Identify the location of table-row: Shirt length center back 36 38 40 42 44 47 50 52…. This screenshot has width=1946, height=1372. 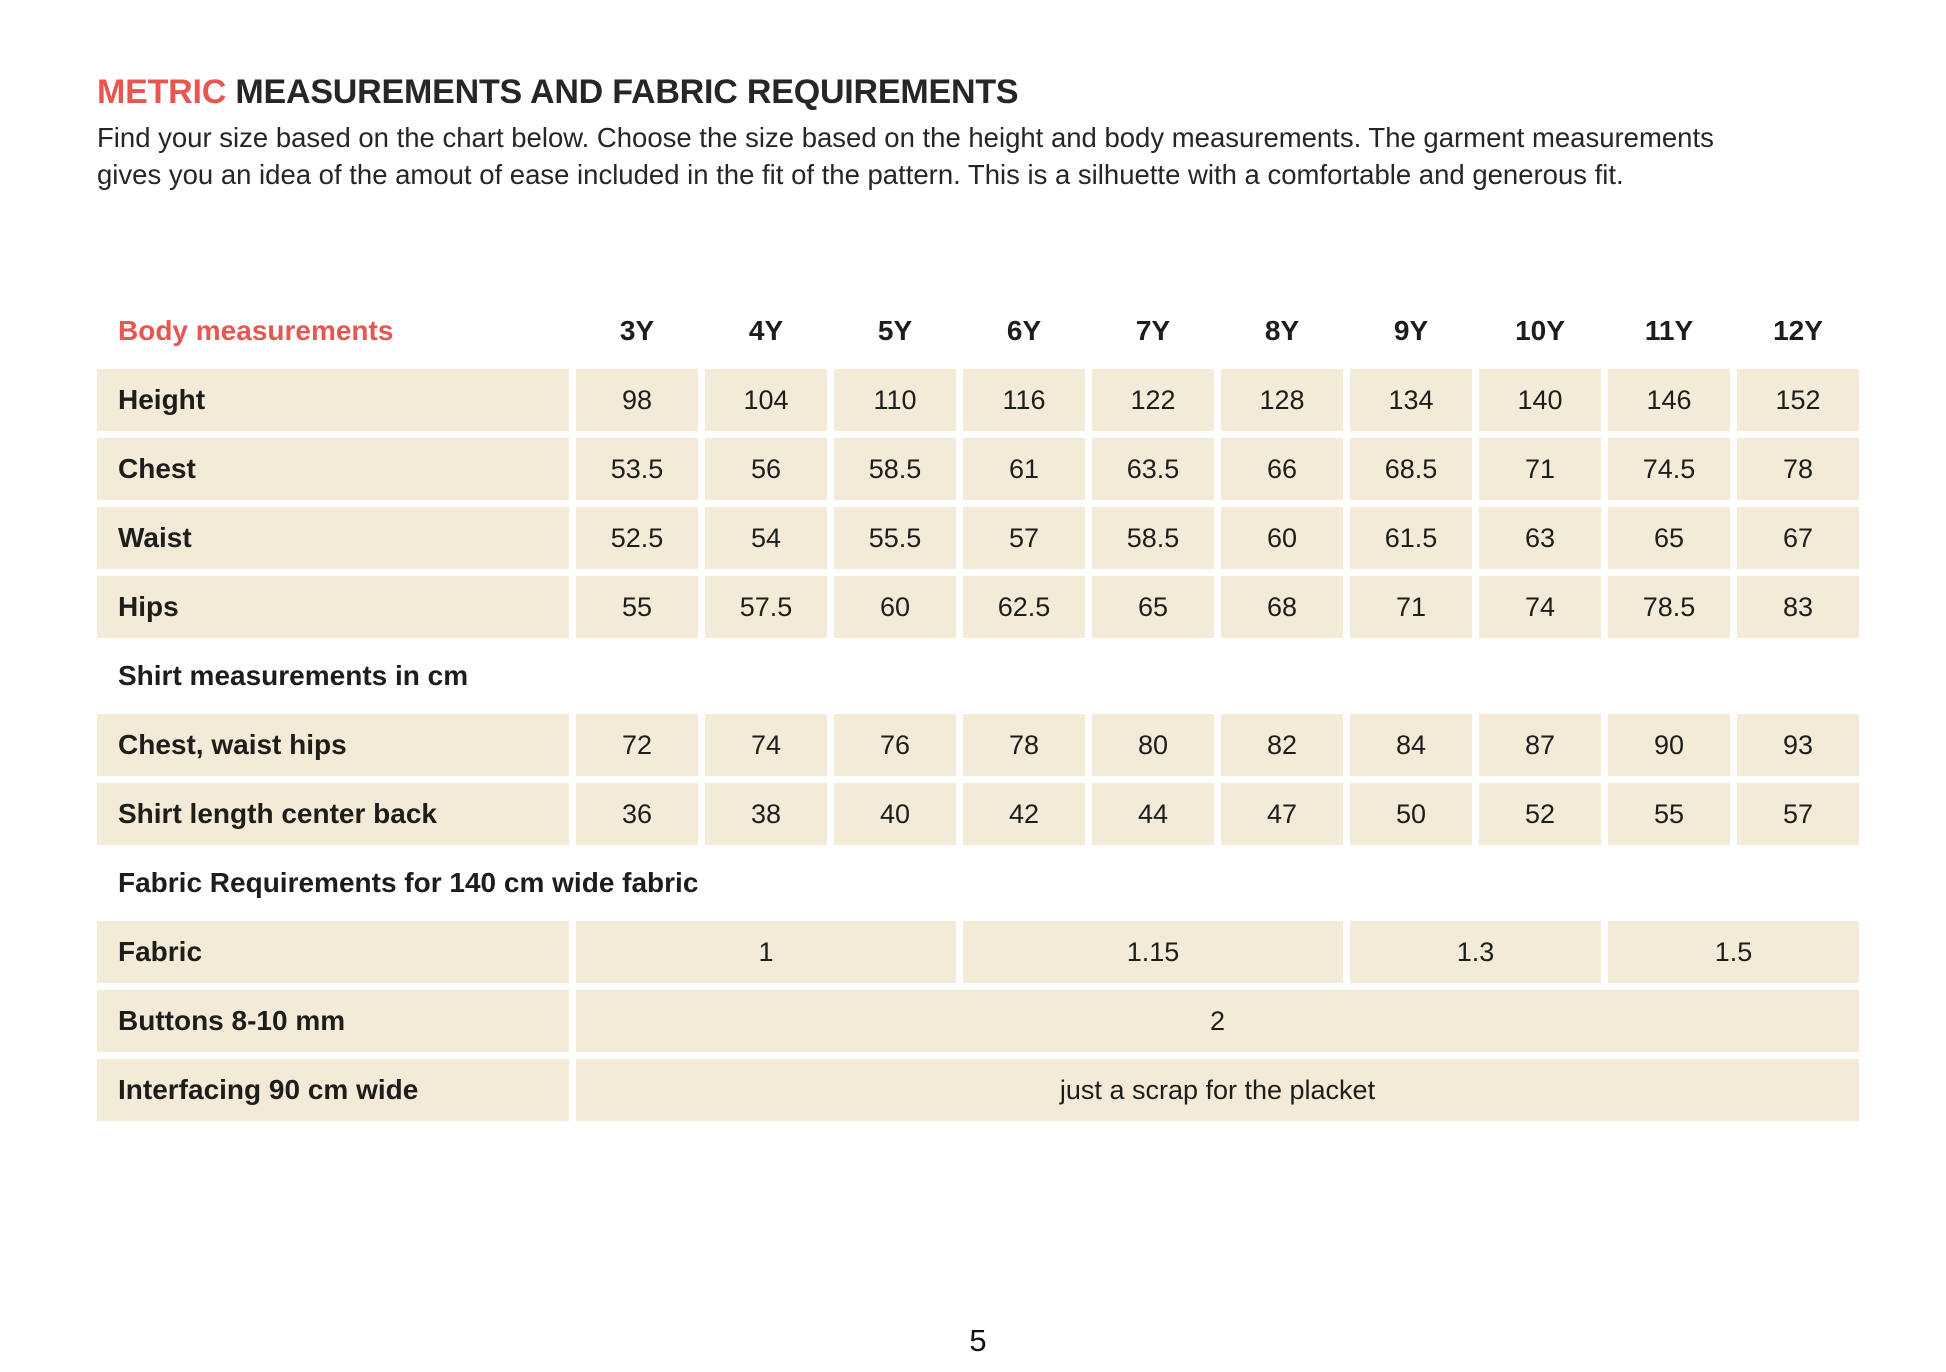
(978, 814).